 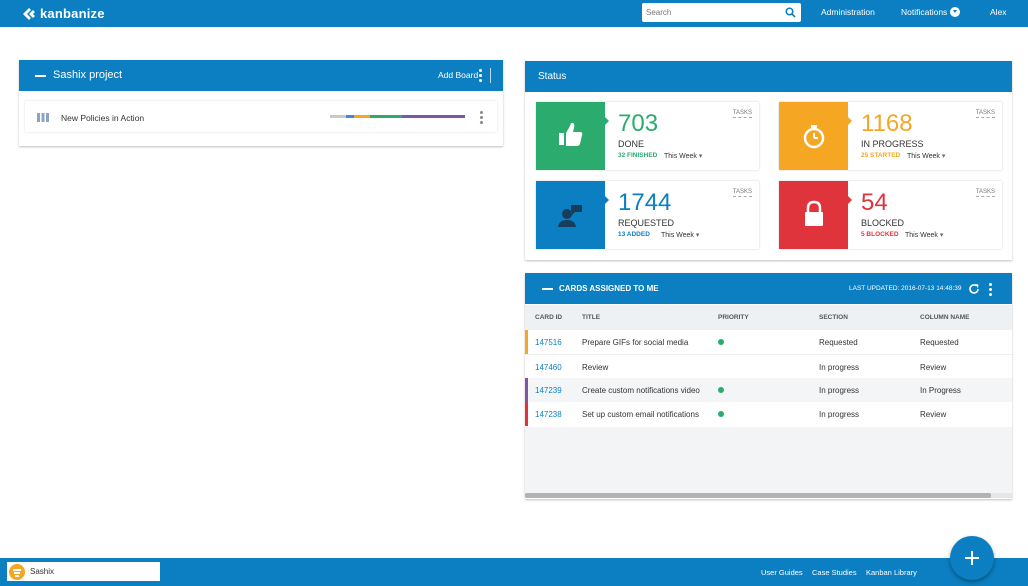 I want to click on nav-administration: Administration, so click(x=848, y=12).